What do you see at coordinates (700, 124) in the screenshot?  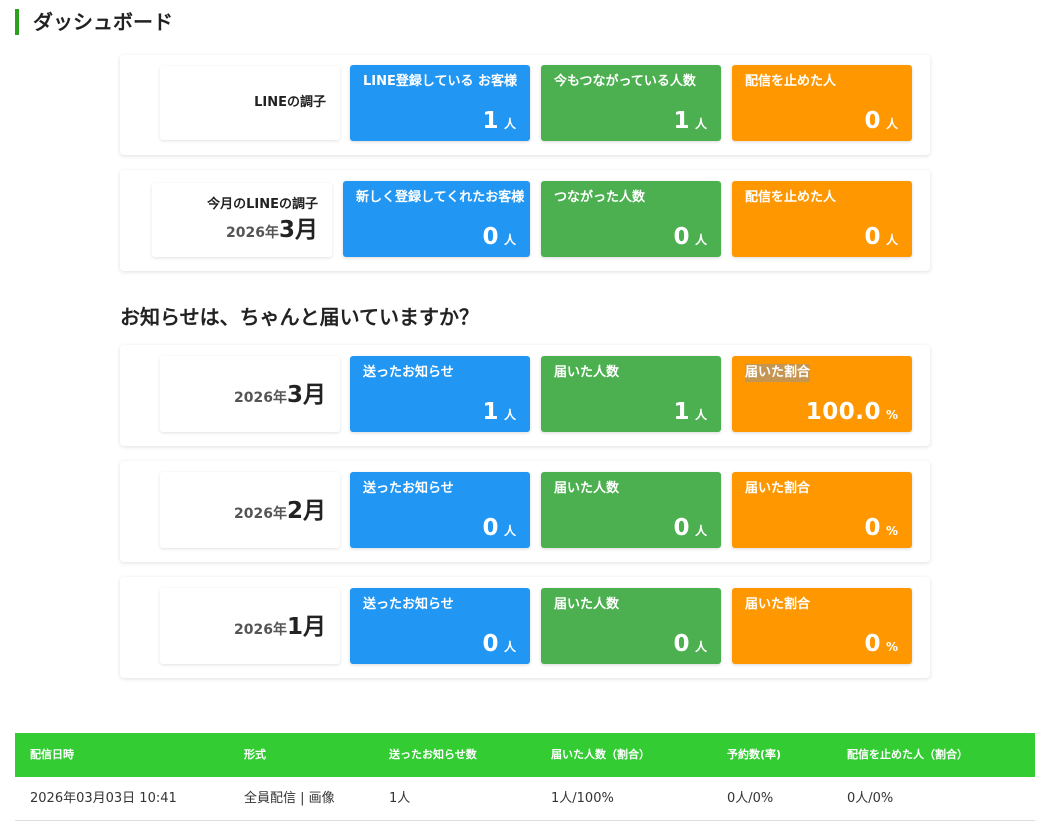 I see `connected-count-unit: 人` at bounding box center [700, 124].